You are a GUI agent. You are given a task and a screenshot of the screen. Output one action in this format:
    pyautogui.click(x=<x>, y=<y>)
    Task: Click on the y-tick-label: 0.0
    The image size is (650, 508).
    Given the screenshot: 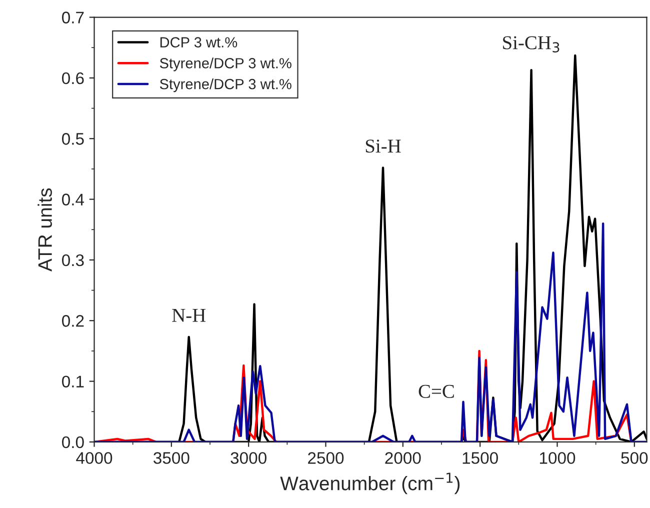 What is the action you would take?
    pyautogui.click(x=73, y=442)
    